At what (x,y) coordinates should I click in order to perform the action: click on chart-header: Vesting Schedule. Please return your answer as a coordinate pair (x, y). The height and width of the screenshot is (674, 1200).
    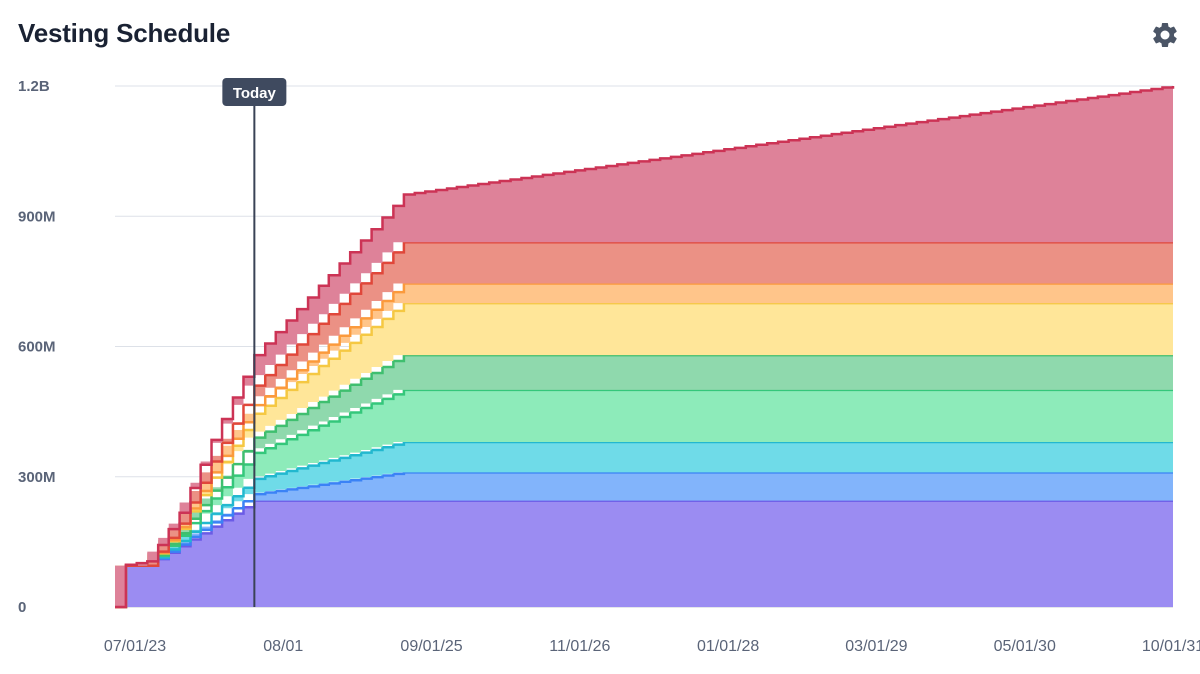
    Looking at the image, I should click on (600, 35).